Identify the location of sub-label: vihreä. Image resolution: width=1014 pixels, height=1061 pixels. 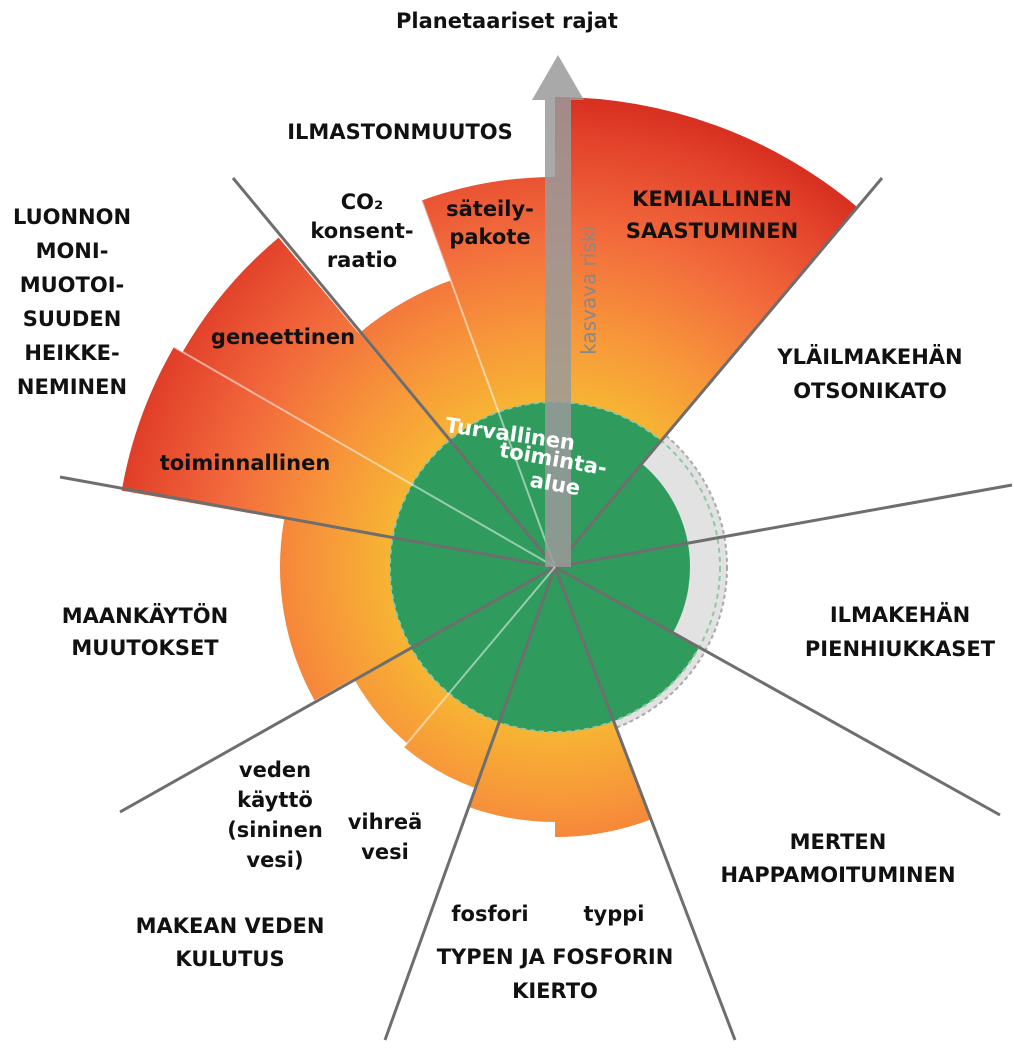
(385, 822).